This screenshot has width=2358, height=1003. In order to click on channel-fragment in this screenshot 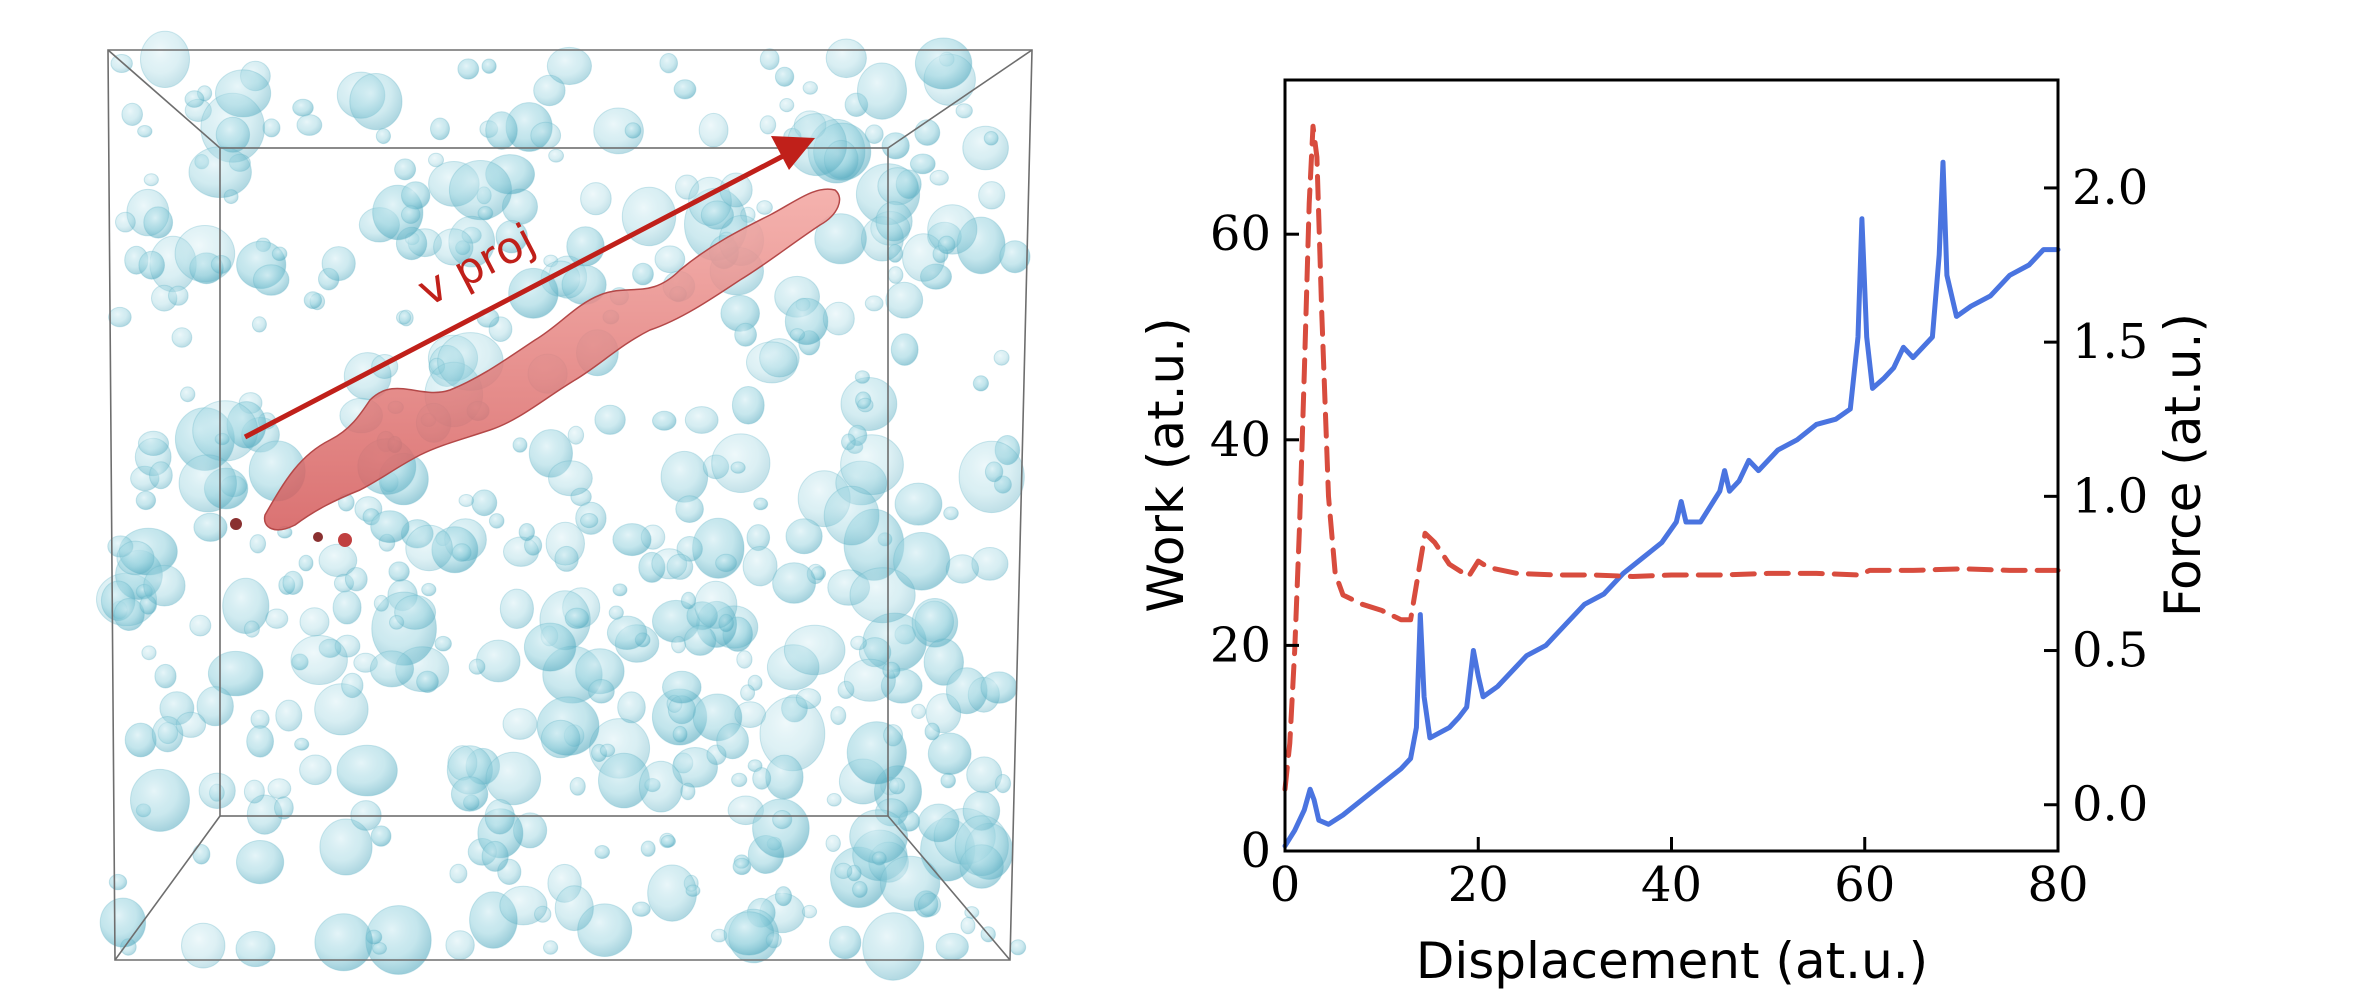, I will do `click(345, 540)`.